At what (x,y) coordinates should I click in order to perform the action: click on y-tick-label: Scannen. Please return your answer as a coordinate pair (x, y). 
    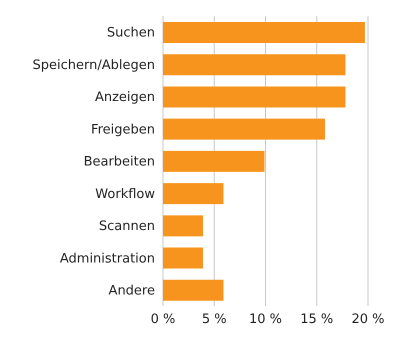
    Looking at the image, I should click on (126, 226).